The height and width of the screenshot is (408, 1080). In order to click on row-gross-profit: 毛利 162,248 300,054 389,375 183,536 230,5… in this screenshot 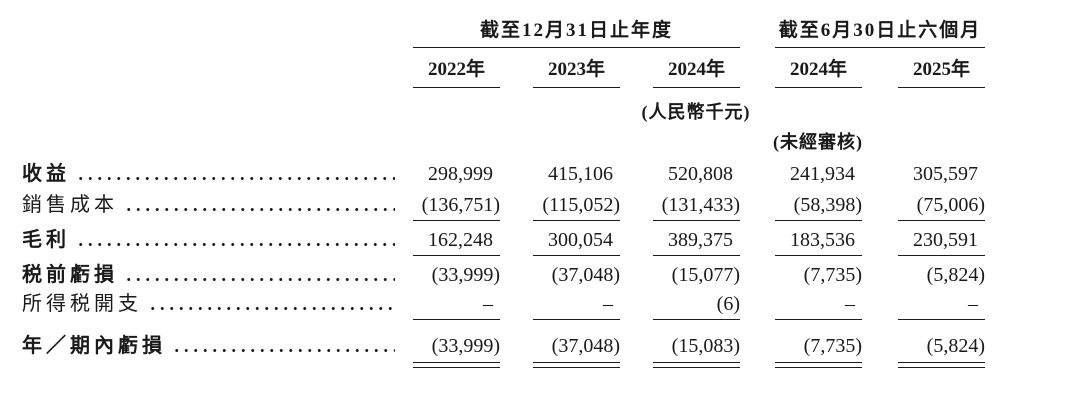, I will do `click(503, 242)`.